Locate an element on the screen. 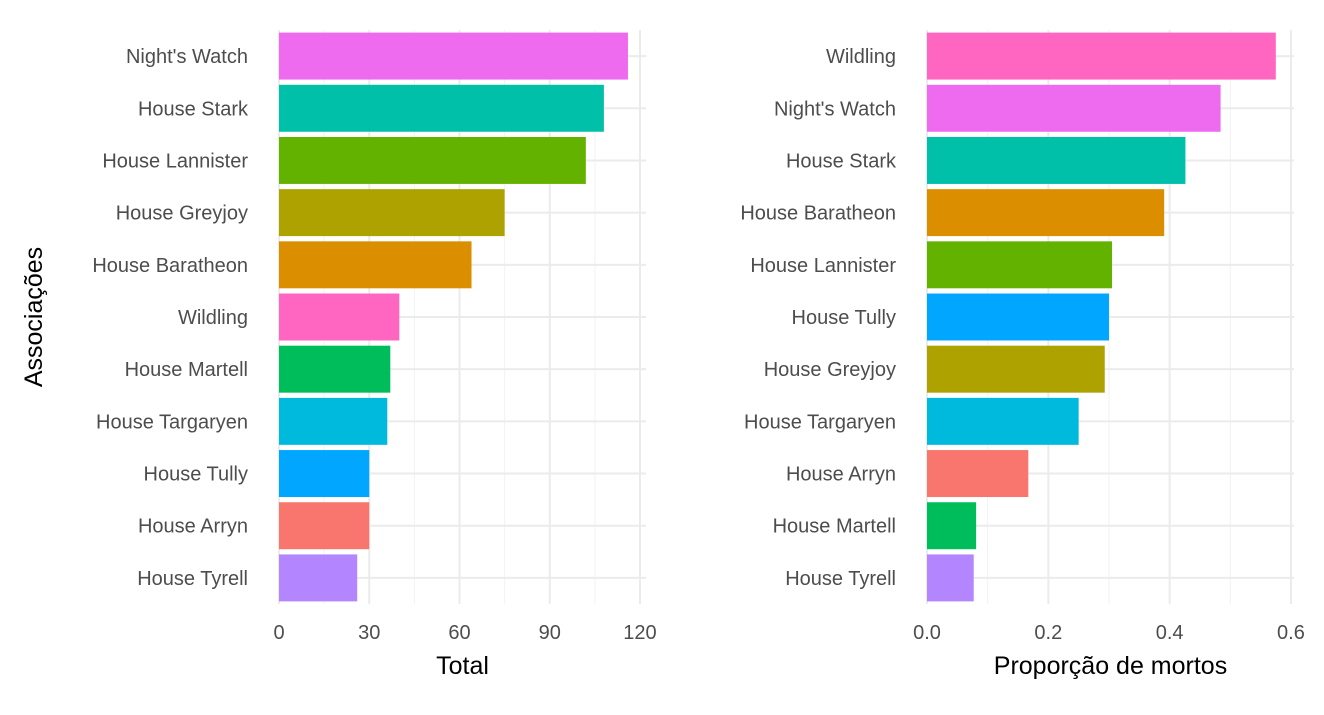 The height and width of the screenshot is (715, 1324). right-category-label: House Tyrell is located at coordinates (840, 579).